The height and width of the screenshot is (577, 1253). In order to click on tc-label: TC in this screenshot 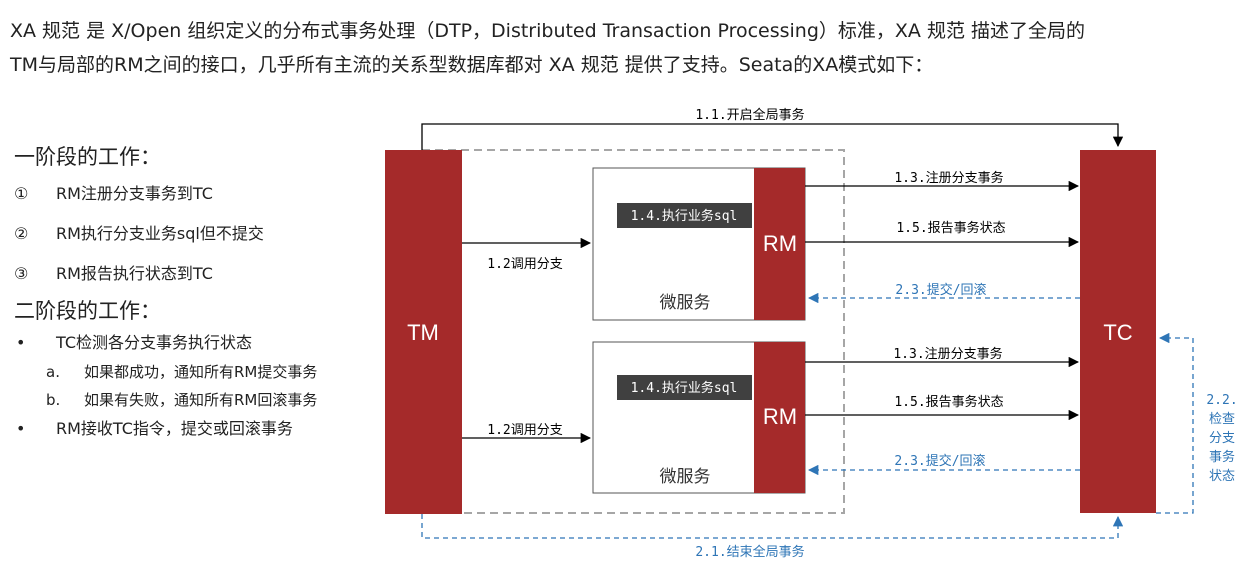, I will do `click(1117, 332)`.